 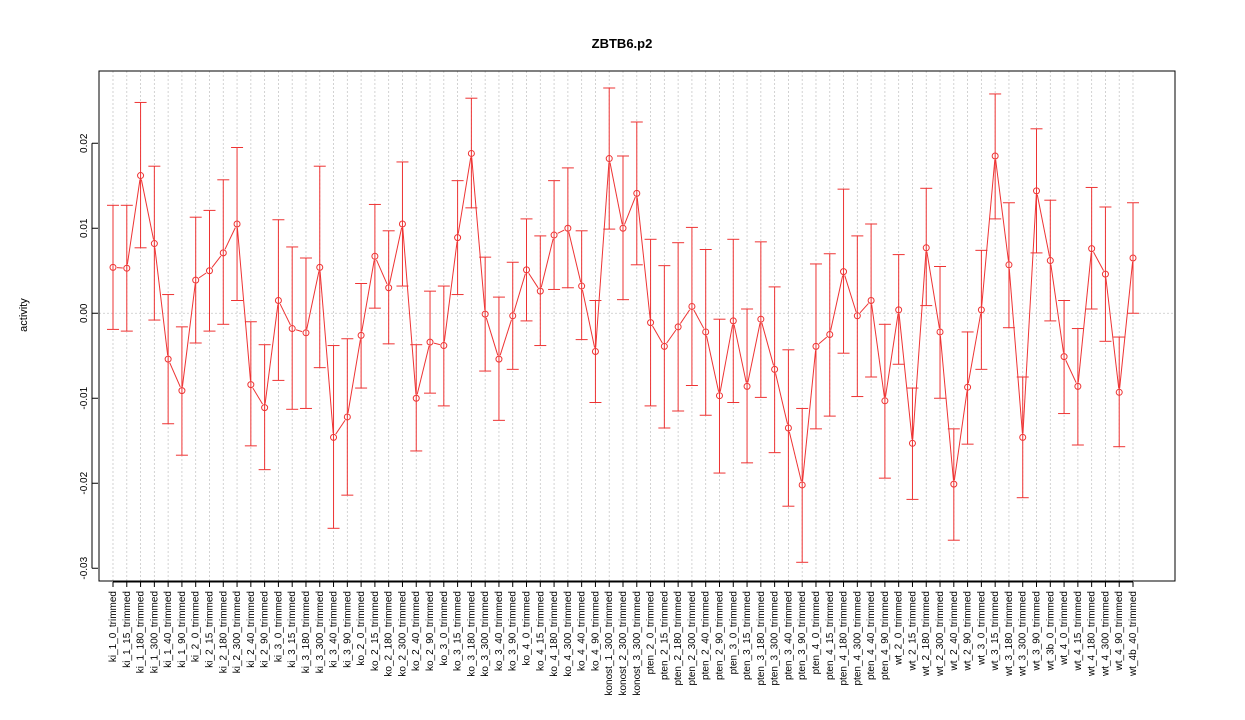 I want to click on x-tick-label: konost_2_300_trimmed, so click(x=623, y=643).